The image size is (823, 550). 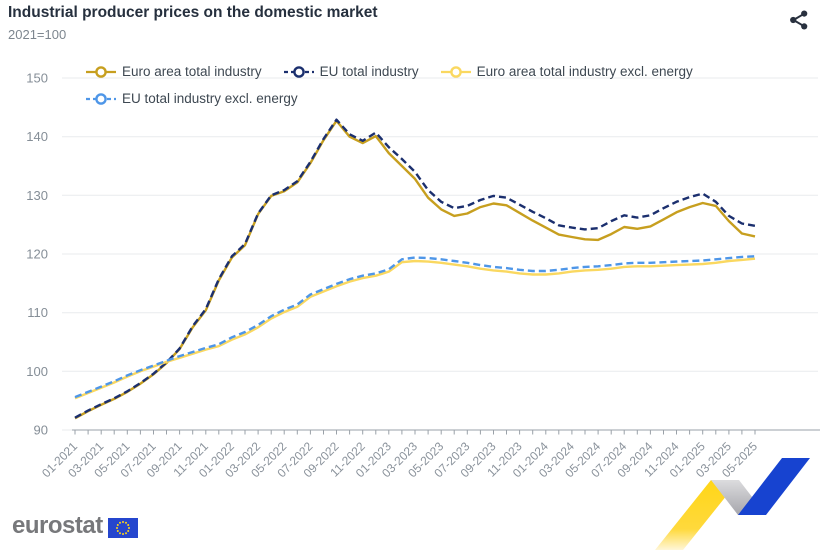 What do you see at coordinates (369, 71) in the screenshot?
I see `legend-label: EU total industry` at bounding box center [369, 71].